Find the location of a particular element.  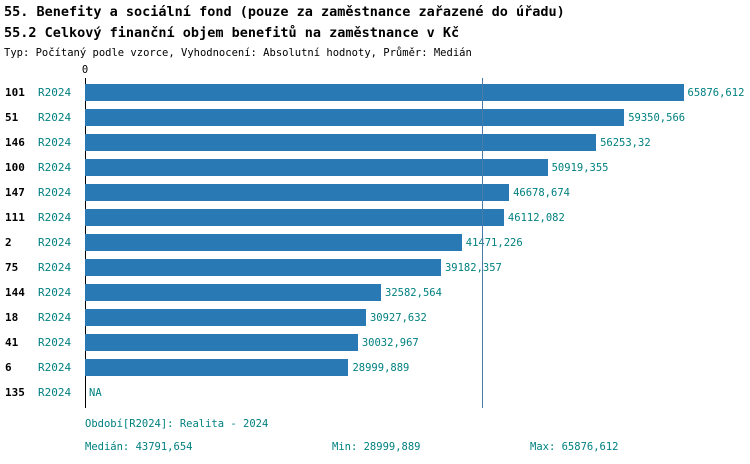

chart-row: 144 R2024 32582,564 is located at coordinates (375, 292).